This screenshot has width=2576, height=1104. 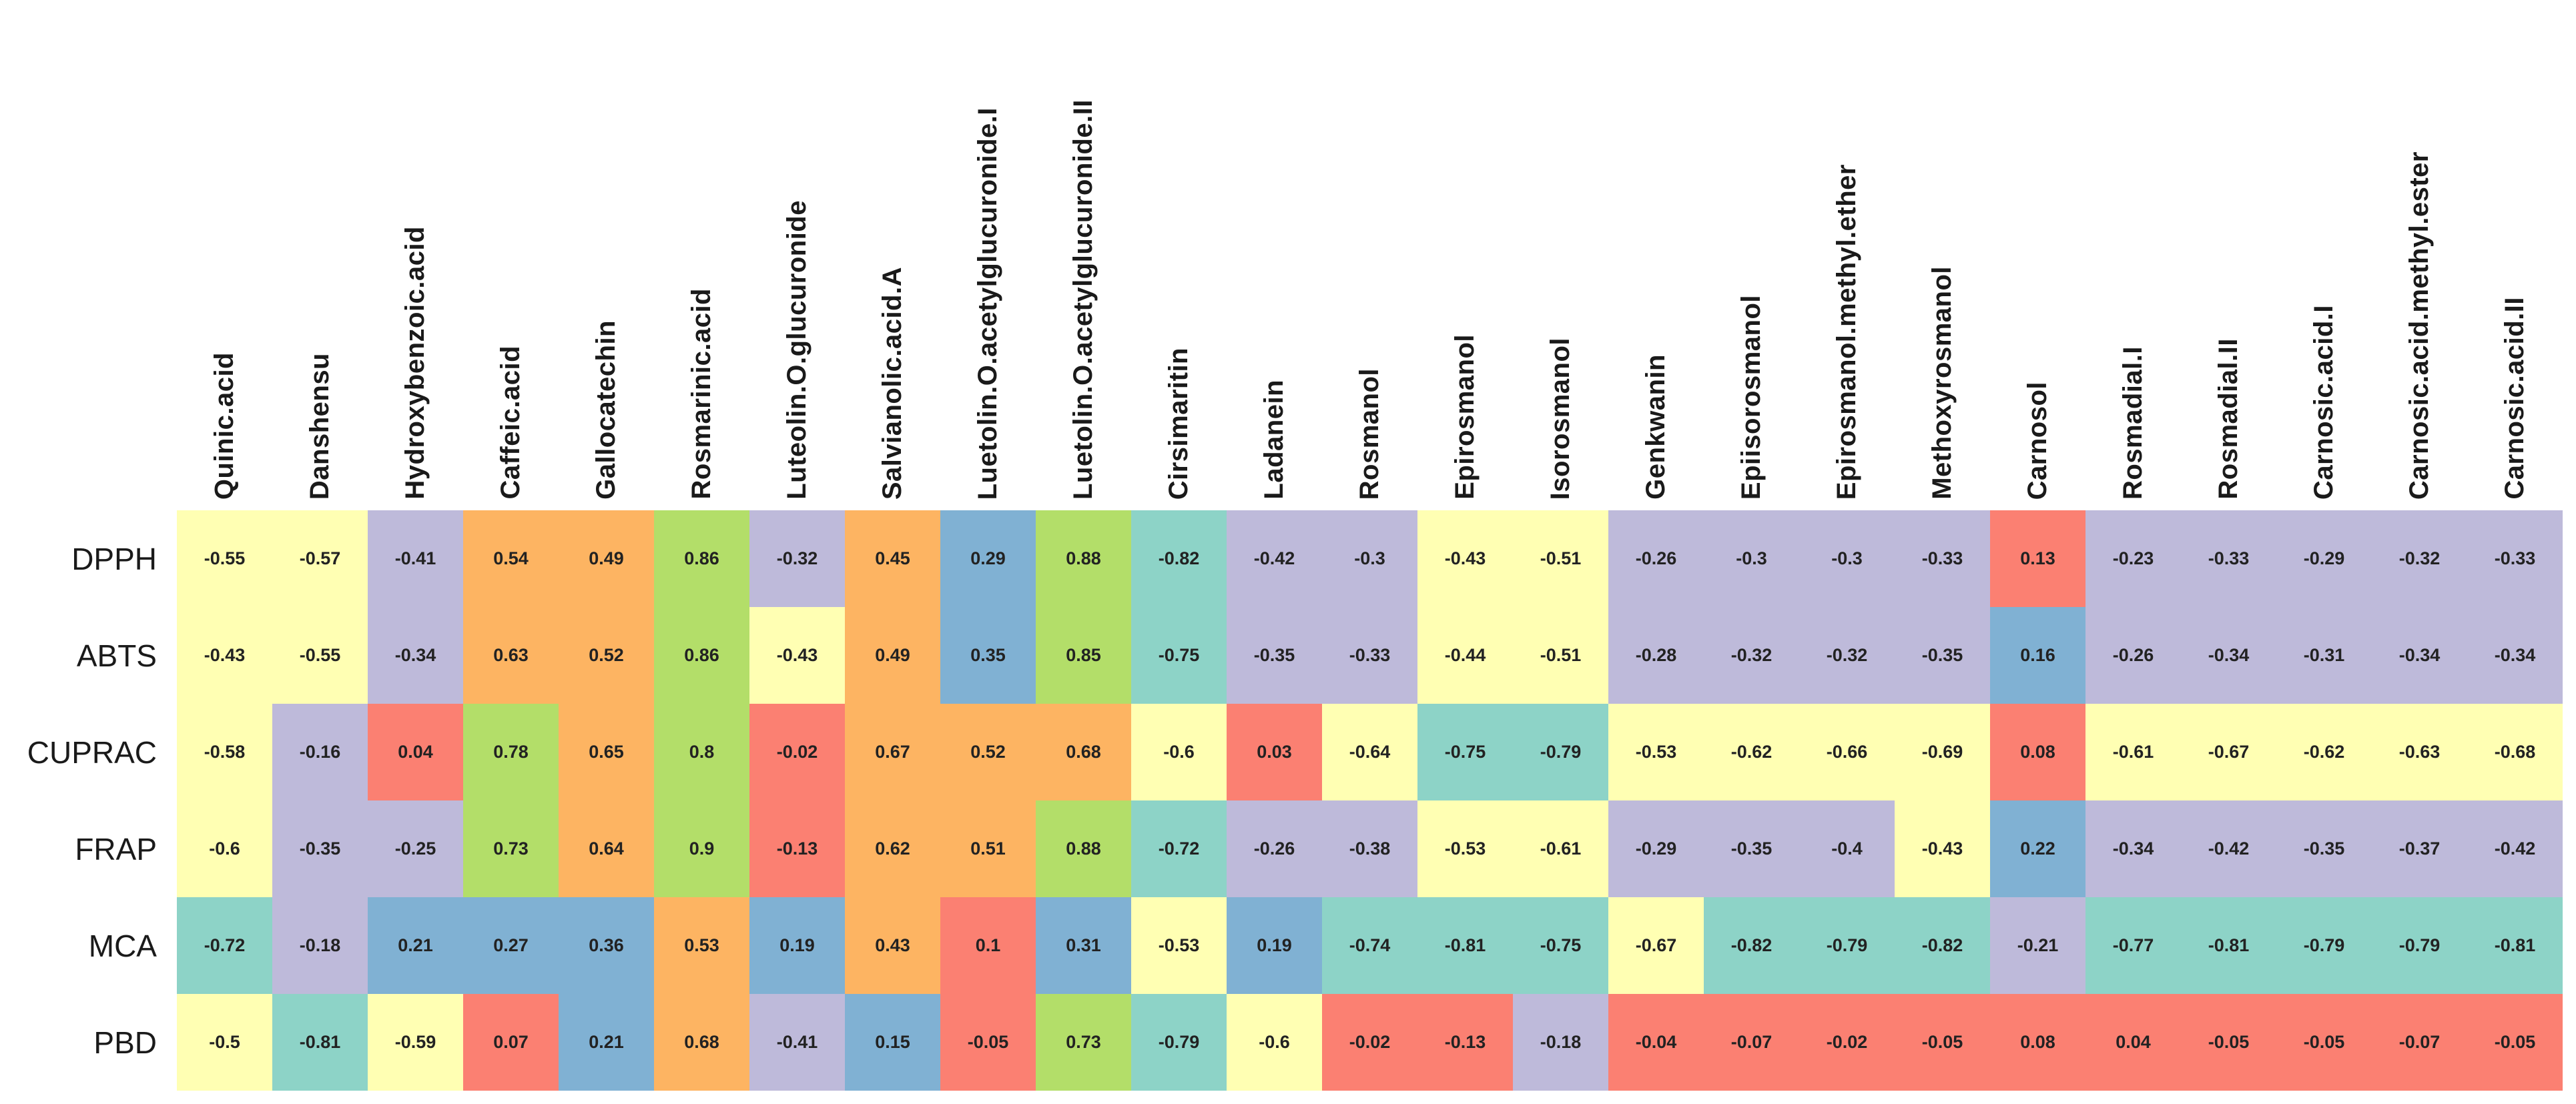 What do you see at coordinates (1942, 383) in the screenshot?
I see `column-header-label: Methoxyrosmanol` at bounding box center [1942, 383].